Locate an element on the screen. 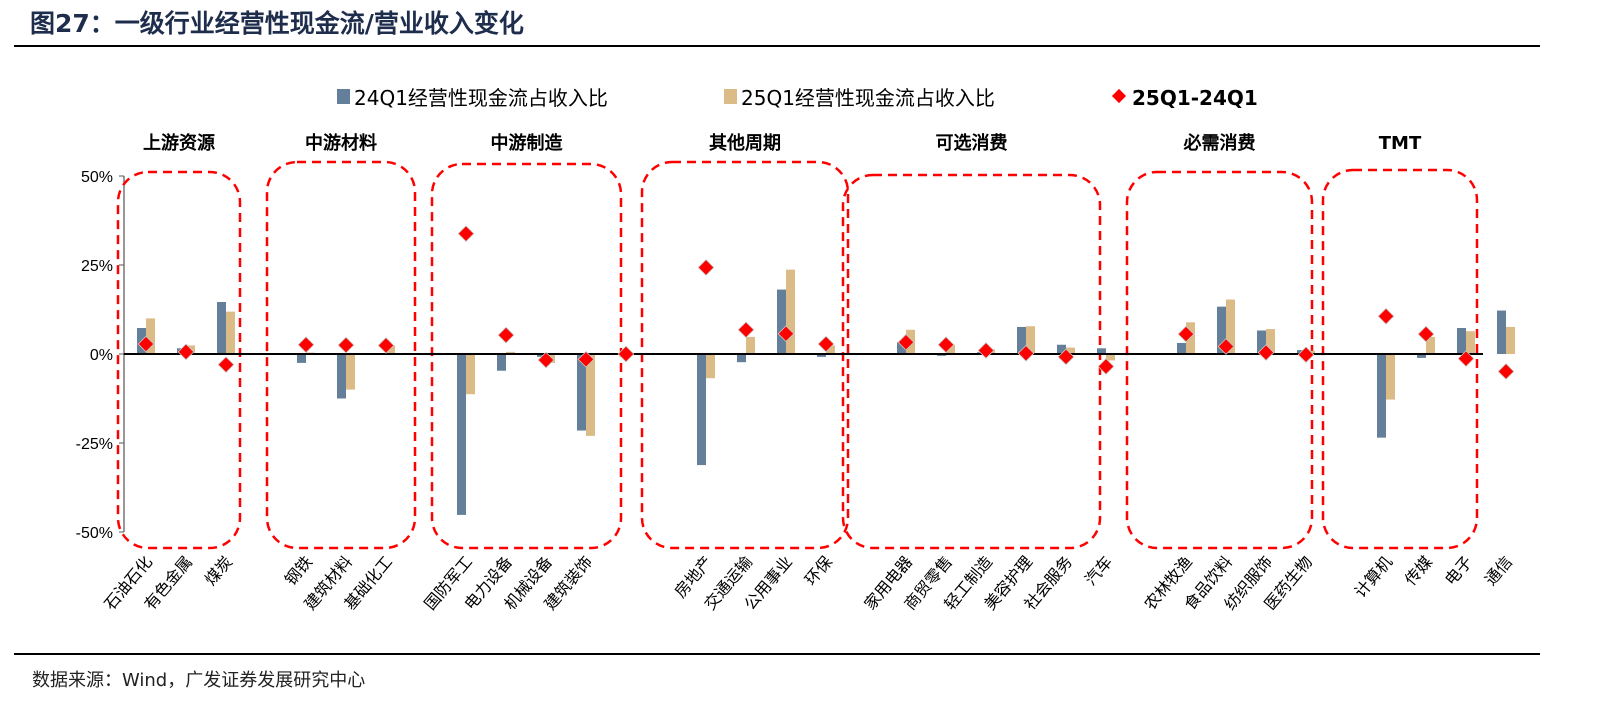 This screenshot has width=1613, height=728. category-label: 电子 is located at coordinates (1458, 570).